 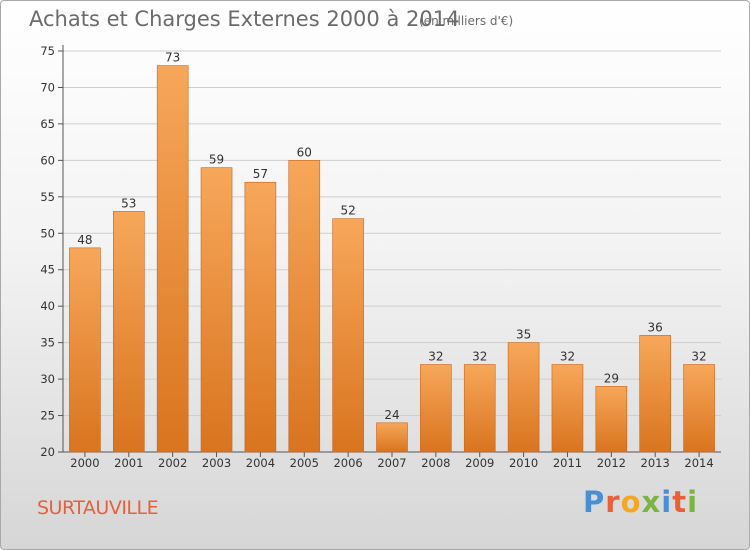 I want to click on y-tick-label: 20, so click(x=47, y=452).